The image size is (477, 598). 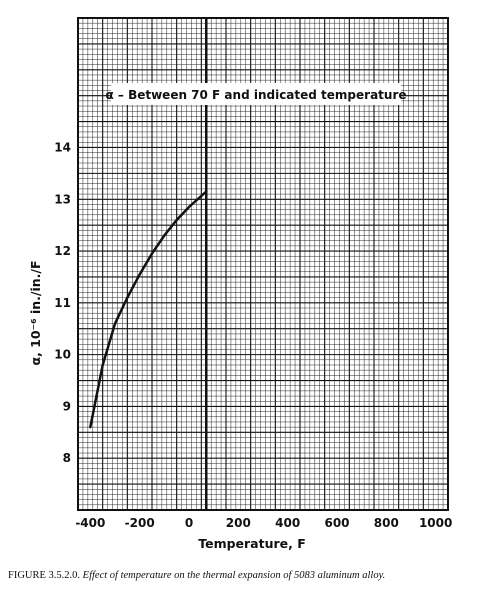 What do you see at coordinates (62, 147) in the screenshot?
I see `y-tick-label: 14` at bounding box center [62, 147].